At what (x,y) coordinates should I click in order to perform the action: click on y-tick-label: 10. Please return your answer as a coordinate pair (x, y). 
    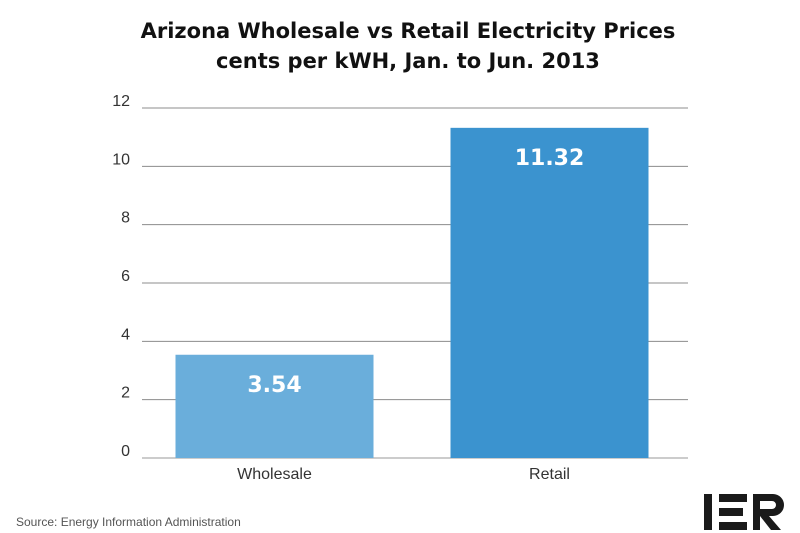
    Looking at the image, I should click on (121, 159).